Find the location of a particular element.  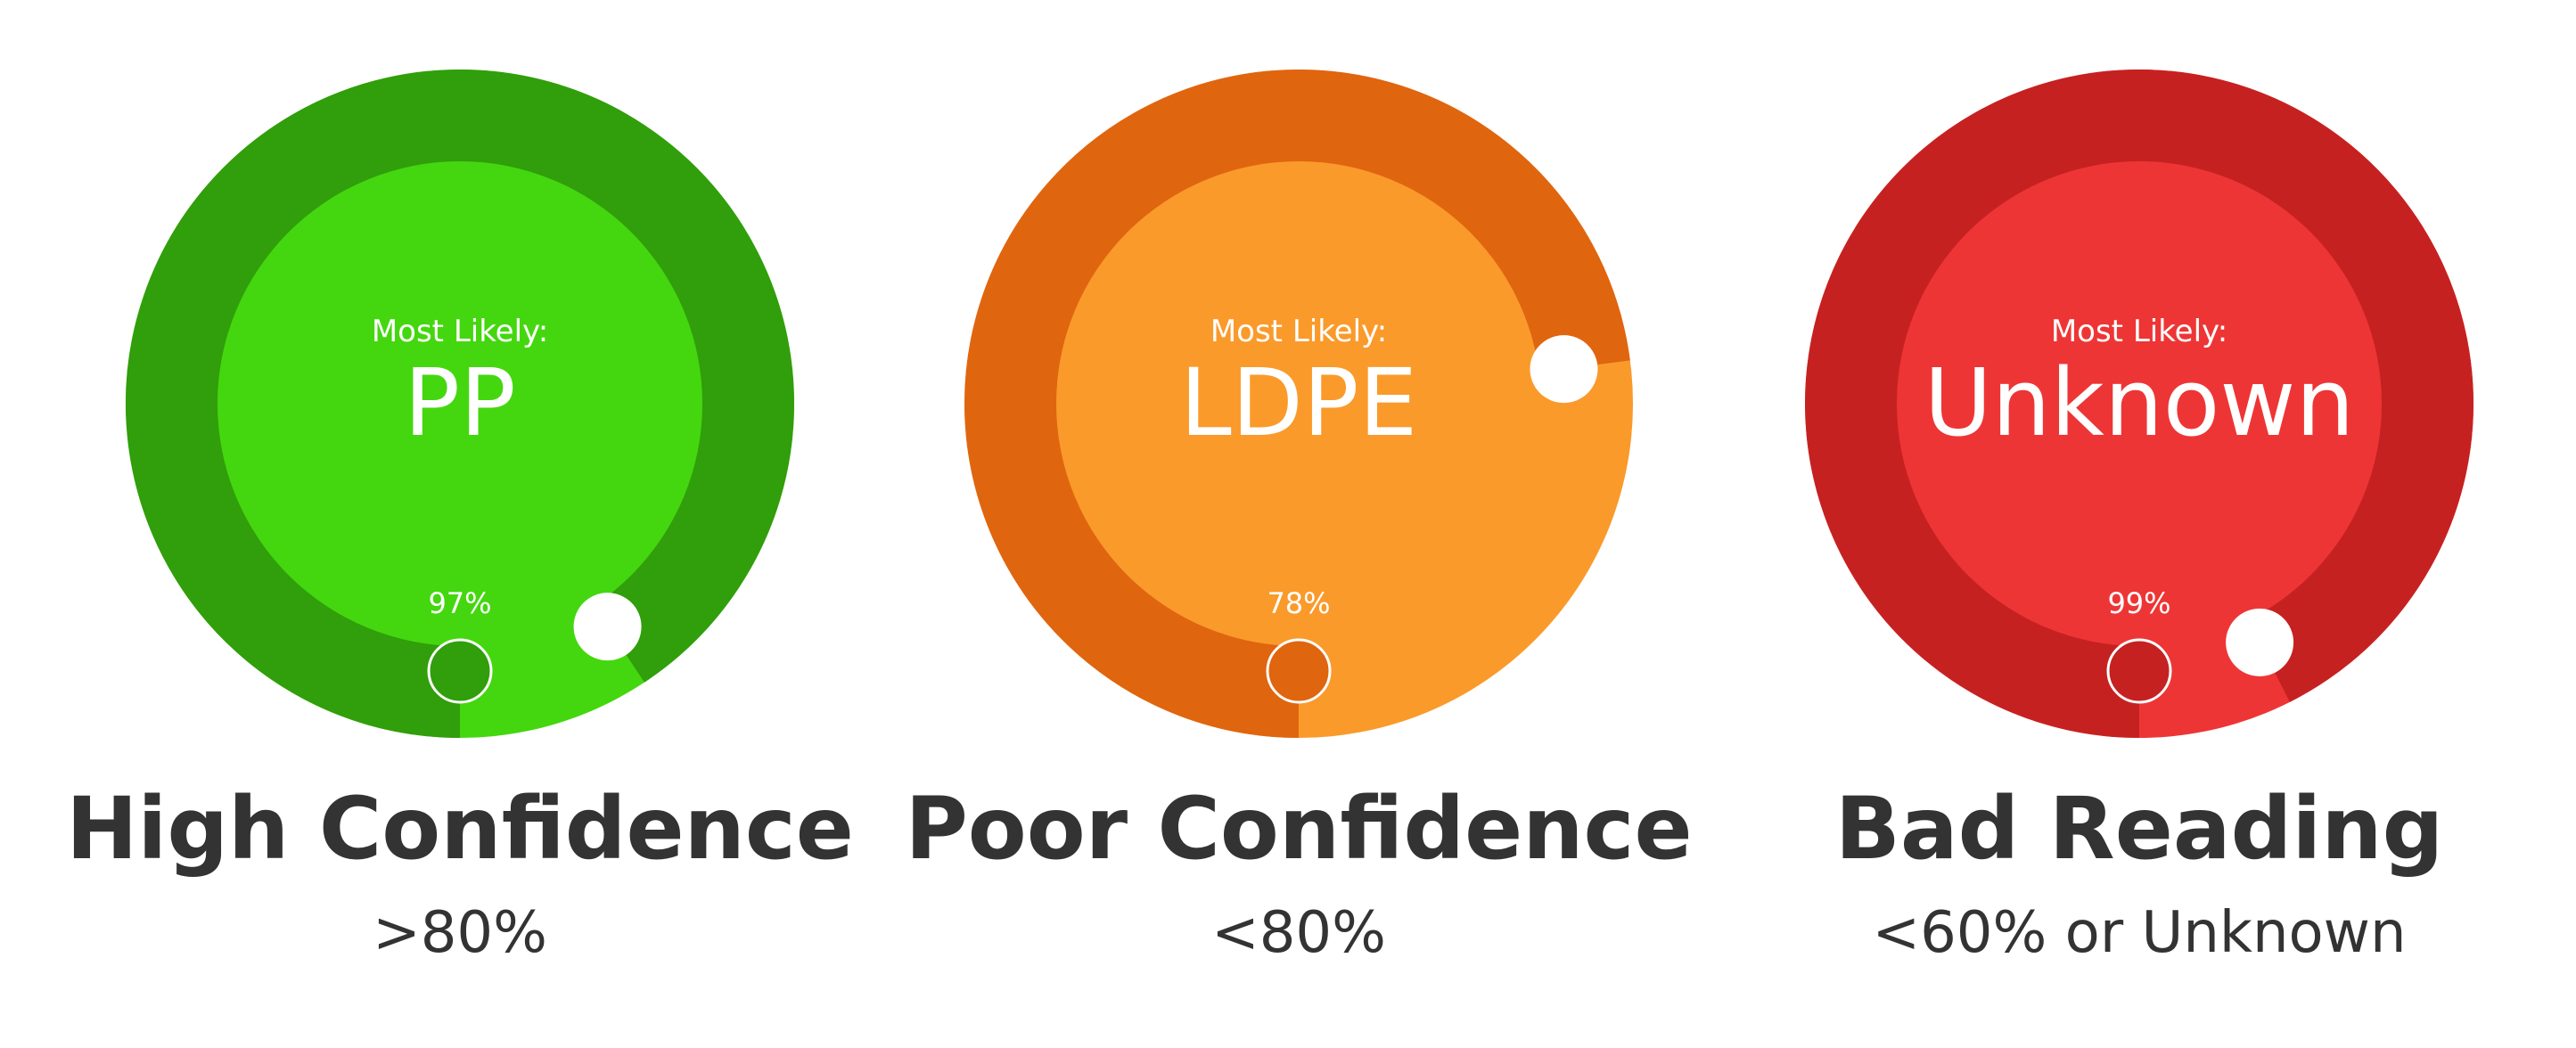

most-likely-value: Unknown is located at coordinates (2139, 402).